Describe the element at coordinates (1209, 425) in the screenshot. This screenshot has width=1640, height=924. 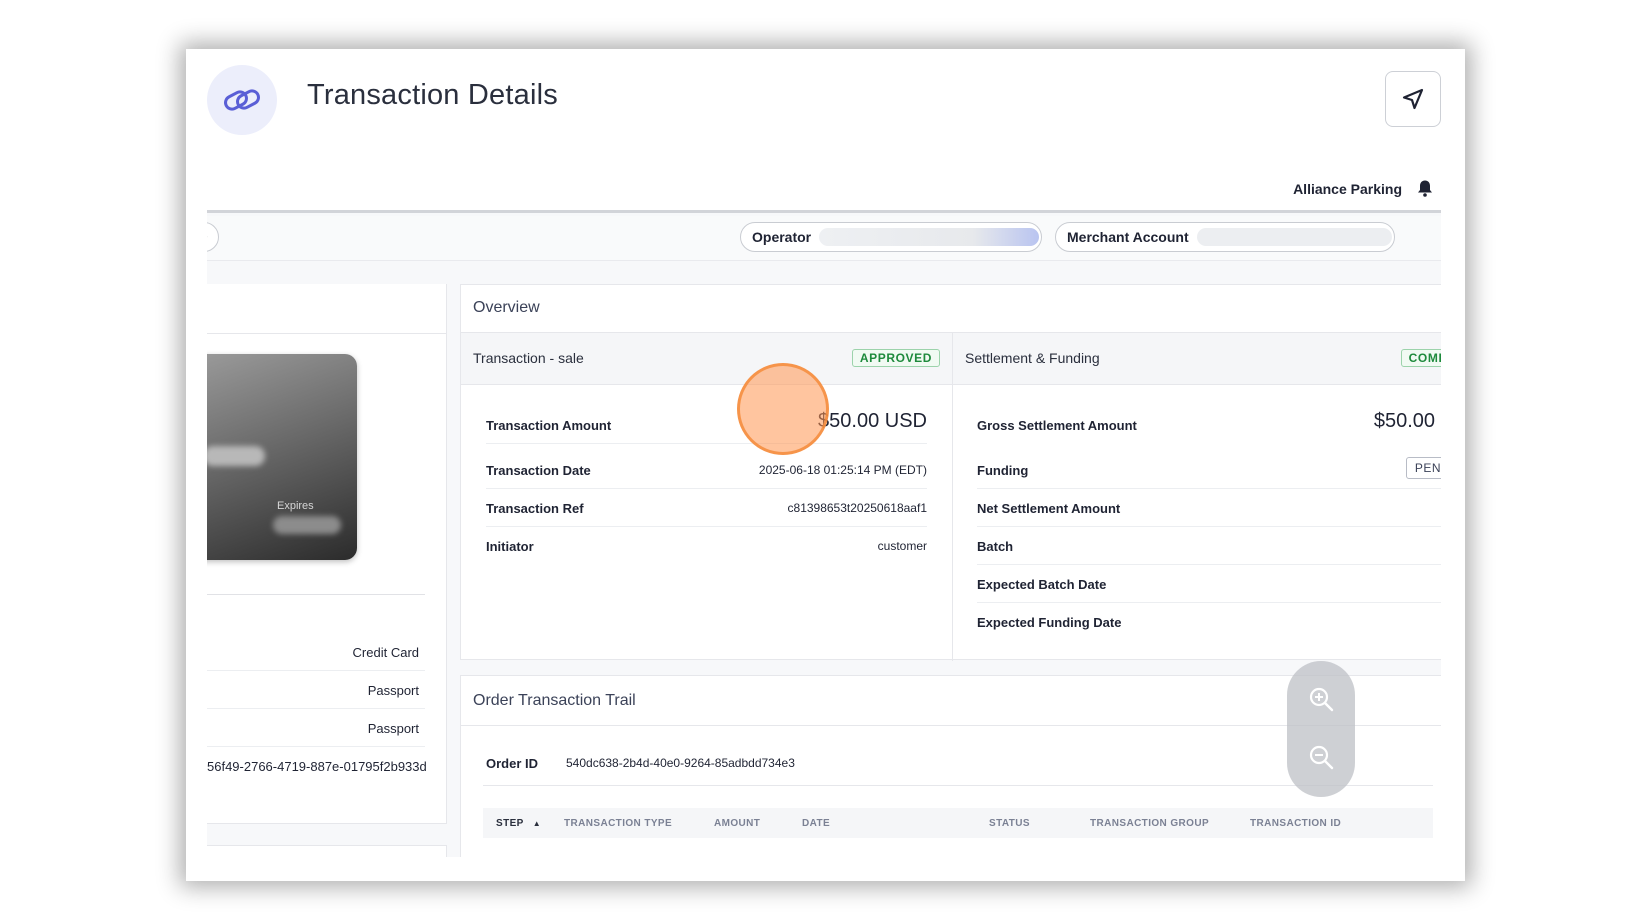
I see `row-gross-settlement: Gross Settlement Amount $50.00 U` at that location.